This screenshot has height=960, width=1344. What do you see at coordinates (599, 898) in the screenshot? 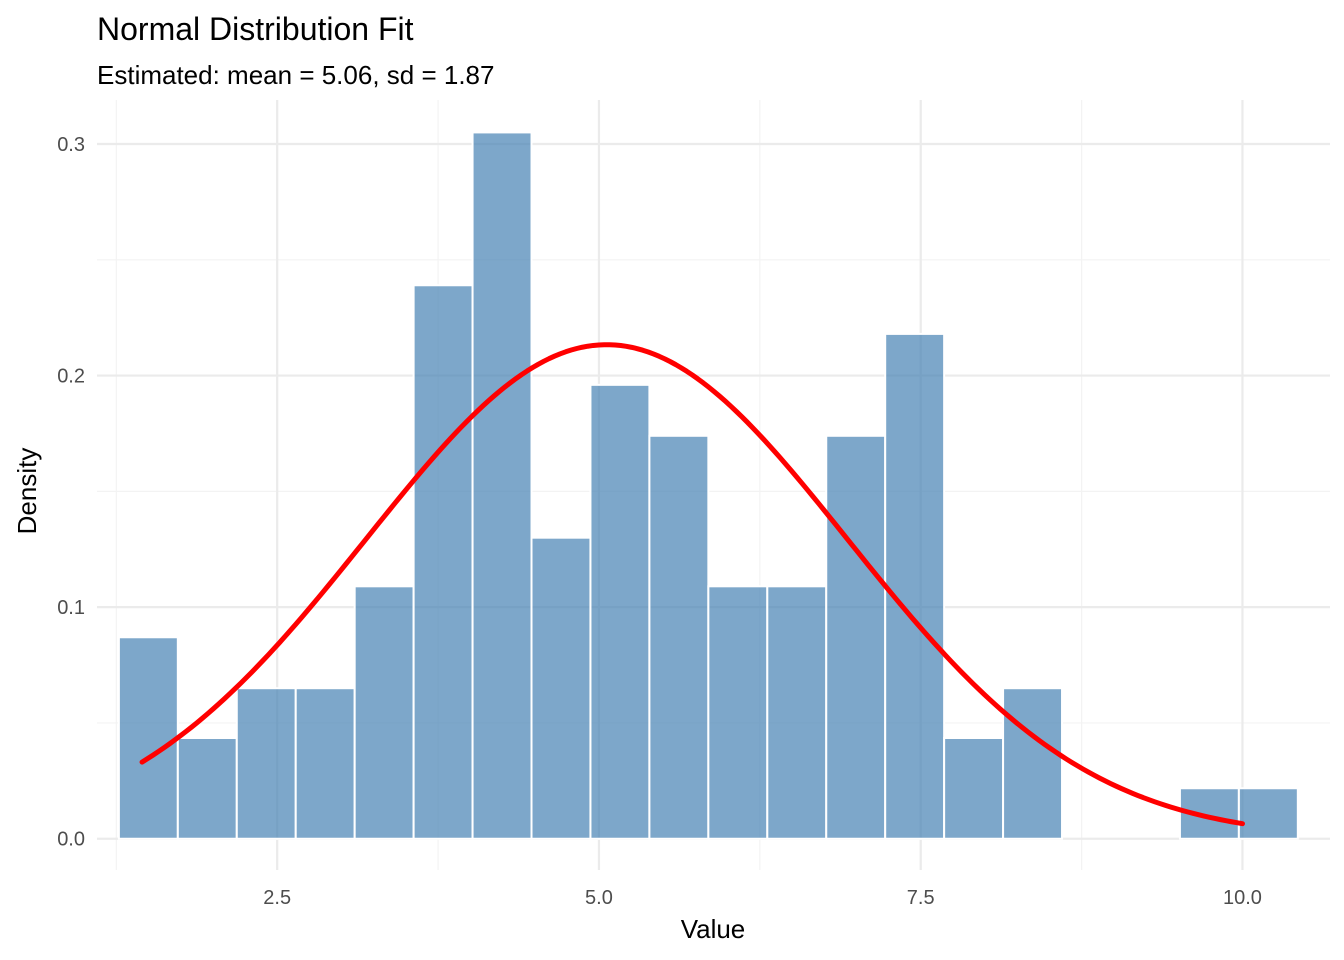
I see `x-tick-label: 5.0` at bounding box center [599, 898].